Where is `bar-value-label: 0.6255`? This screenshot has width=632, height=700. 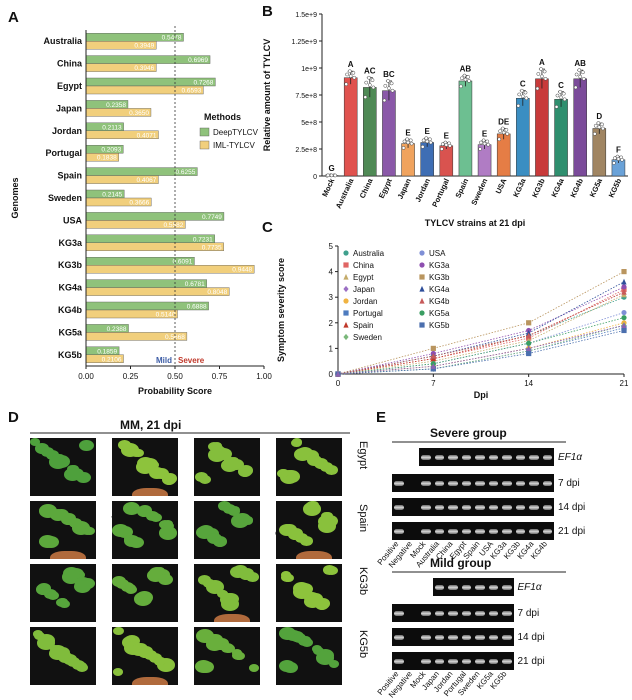
bar-value-label: 0.6255 is located at coordinates (185, 172).